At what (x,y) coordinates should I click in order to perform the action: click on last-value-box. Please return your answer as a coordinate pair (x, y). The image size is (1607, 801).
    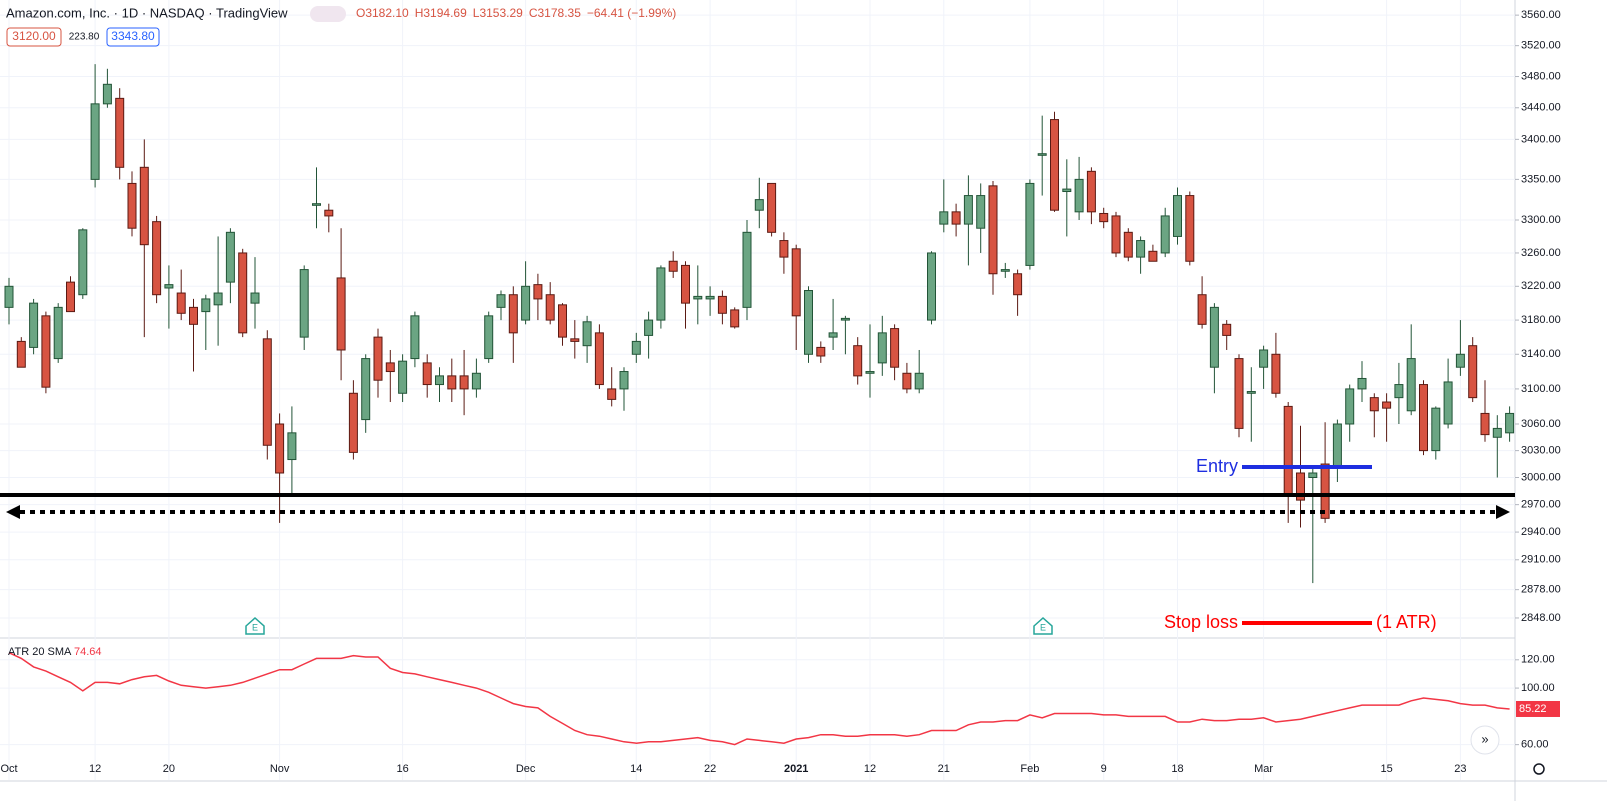
    Looking at the image, I should click on (1538, 708).